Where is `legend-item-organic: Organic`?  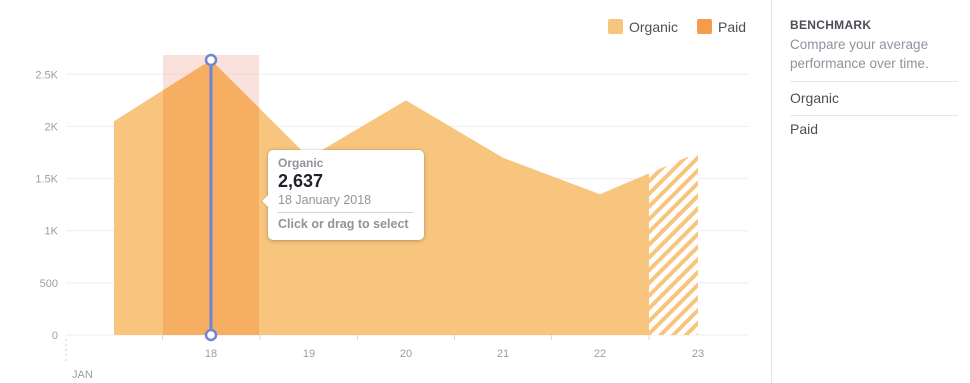 legend-item-organic: Organic is located at coordinates (643, 27).